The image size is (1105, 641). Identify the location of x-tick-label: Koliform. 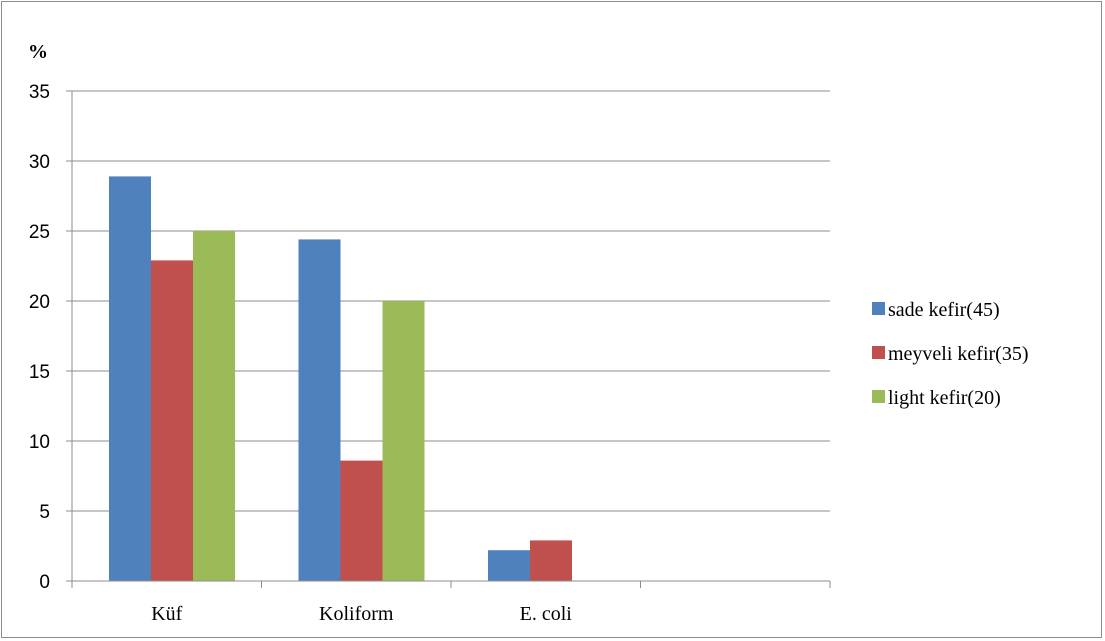
(356, 614).